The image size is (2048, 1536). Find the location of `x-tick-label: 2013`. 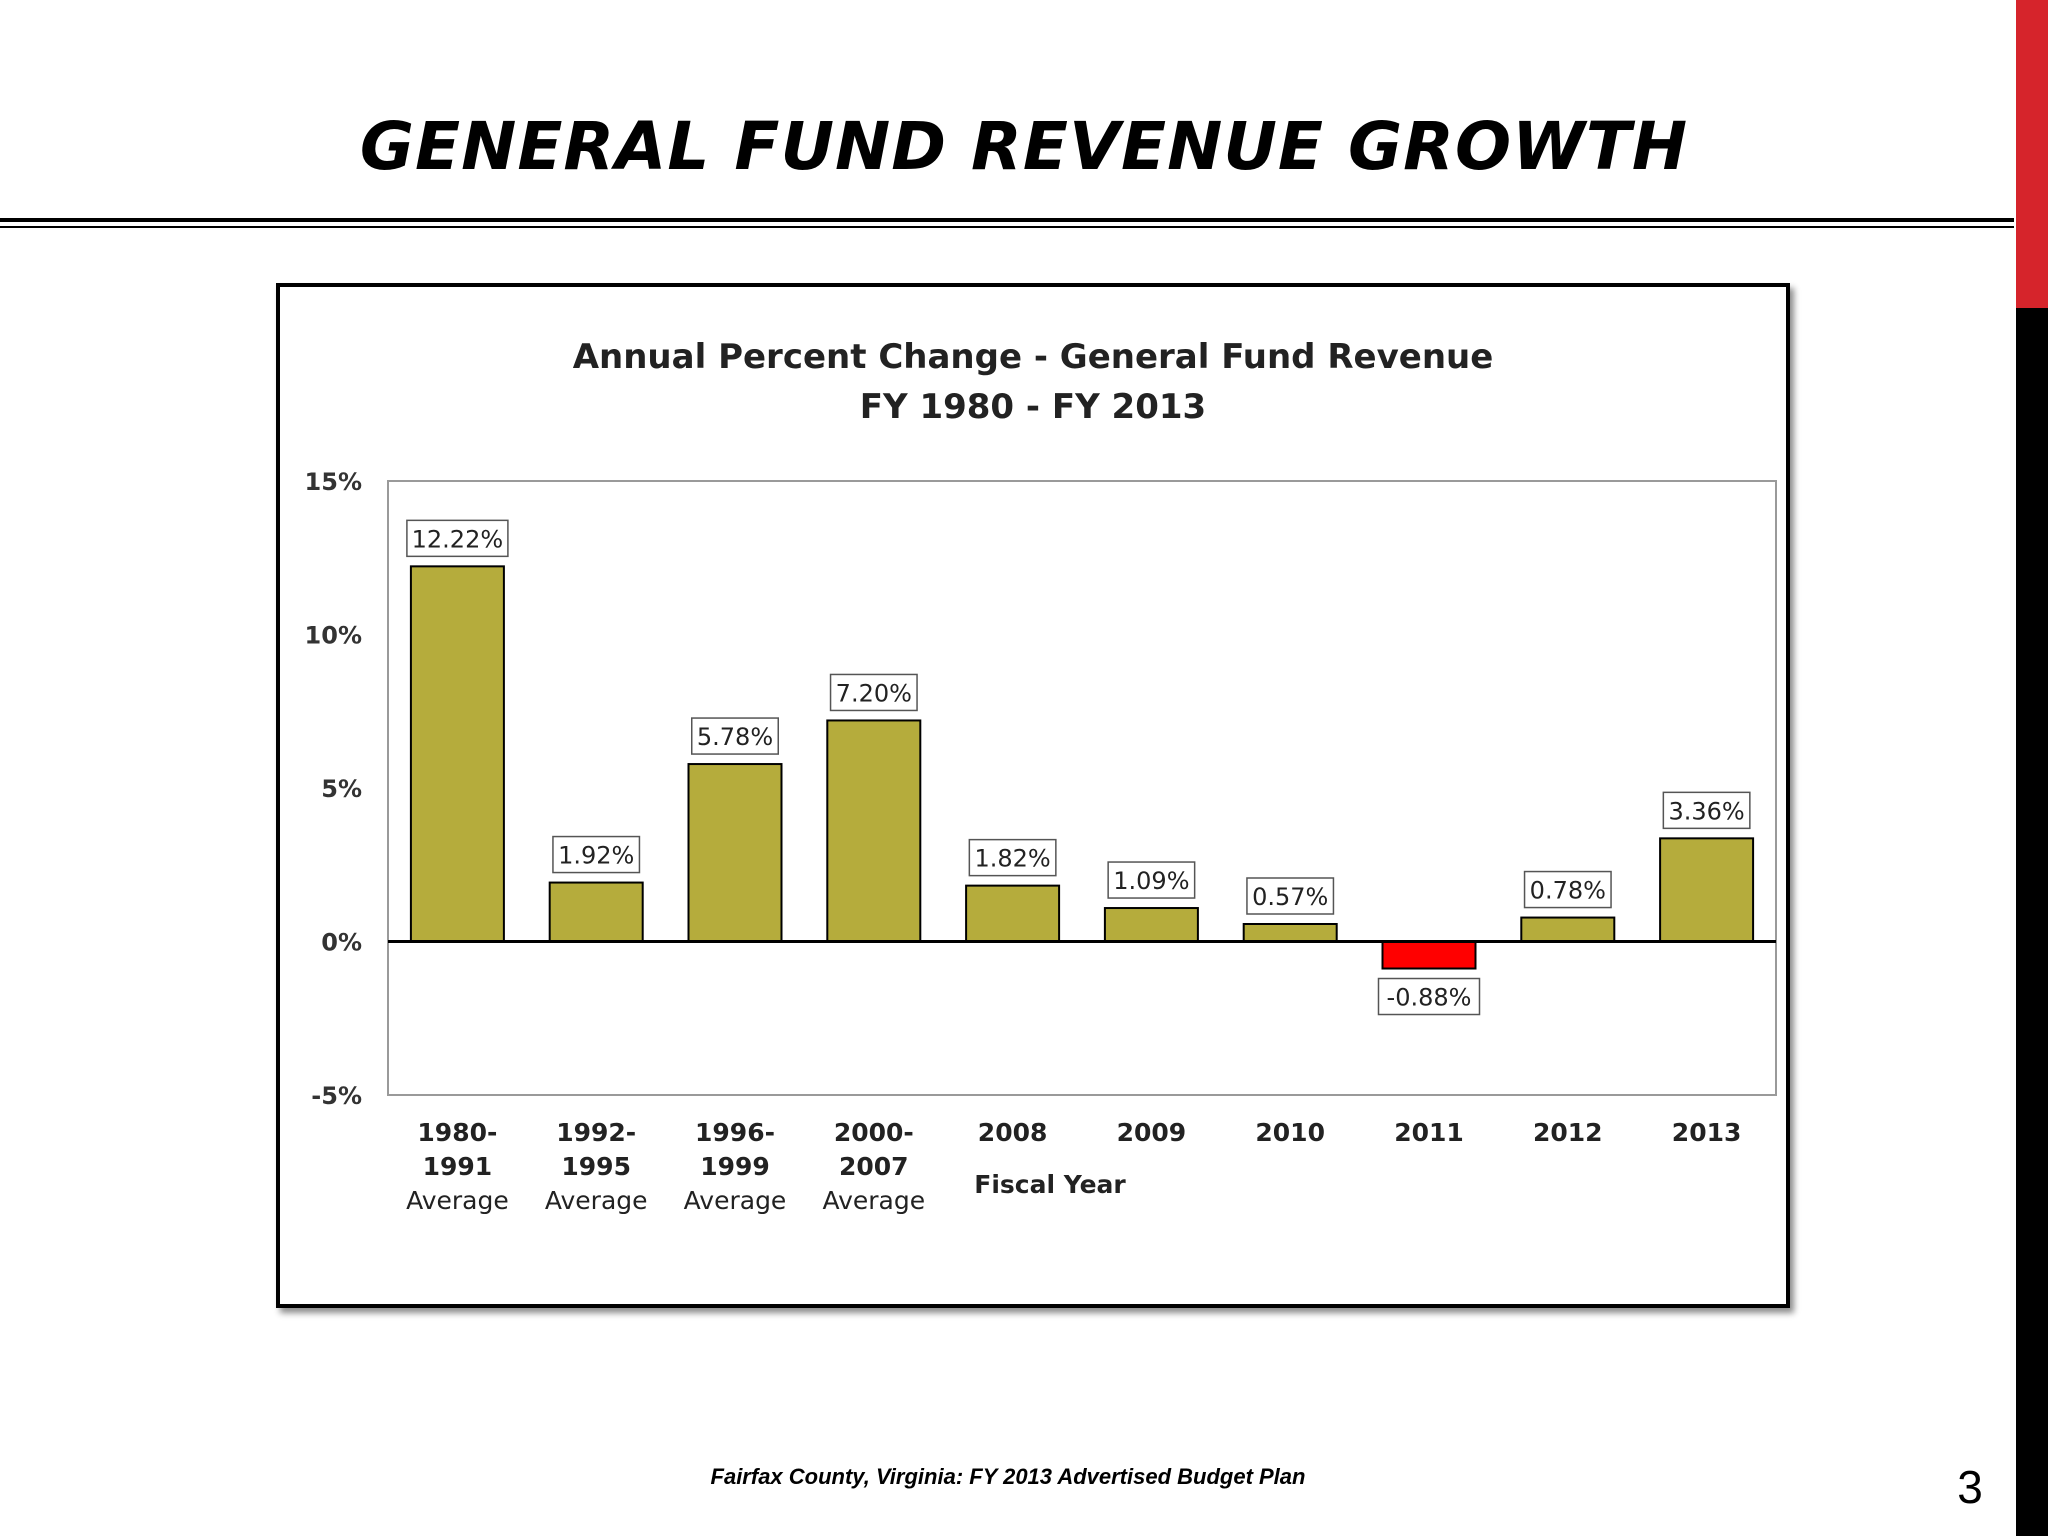

x-tick-label: 2013 is located at coordinates (1707, 1132).